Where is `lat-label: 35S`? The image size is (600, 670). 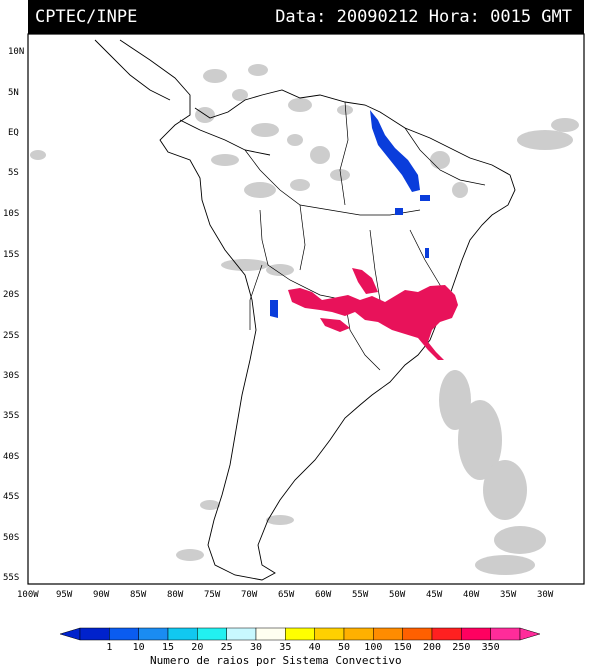
lat-label: 35S is located at coordinates (11, 416).